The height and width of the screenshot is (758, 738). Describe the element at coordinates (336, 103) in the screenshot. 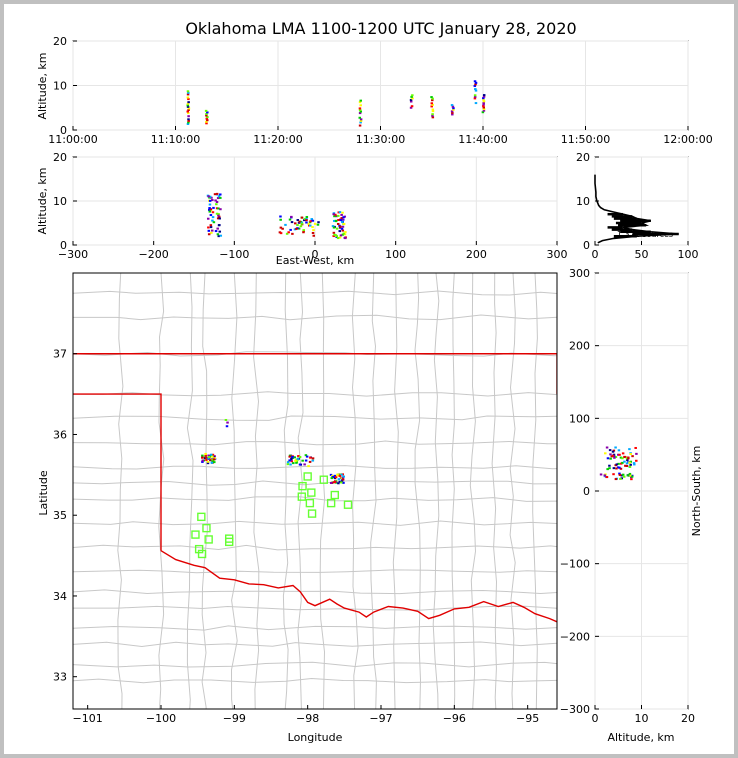

I see `time-height-sources` at that location.